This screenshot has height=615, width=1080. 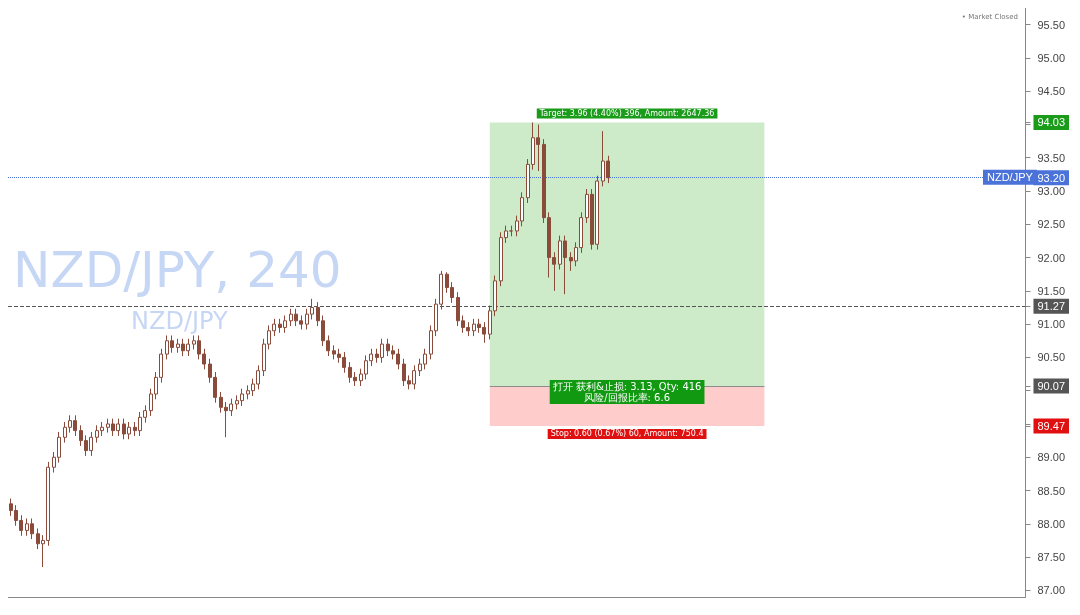 I want to click on y-tick-label: 90.07, so click(x=1051, y=386).